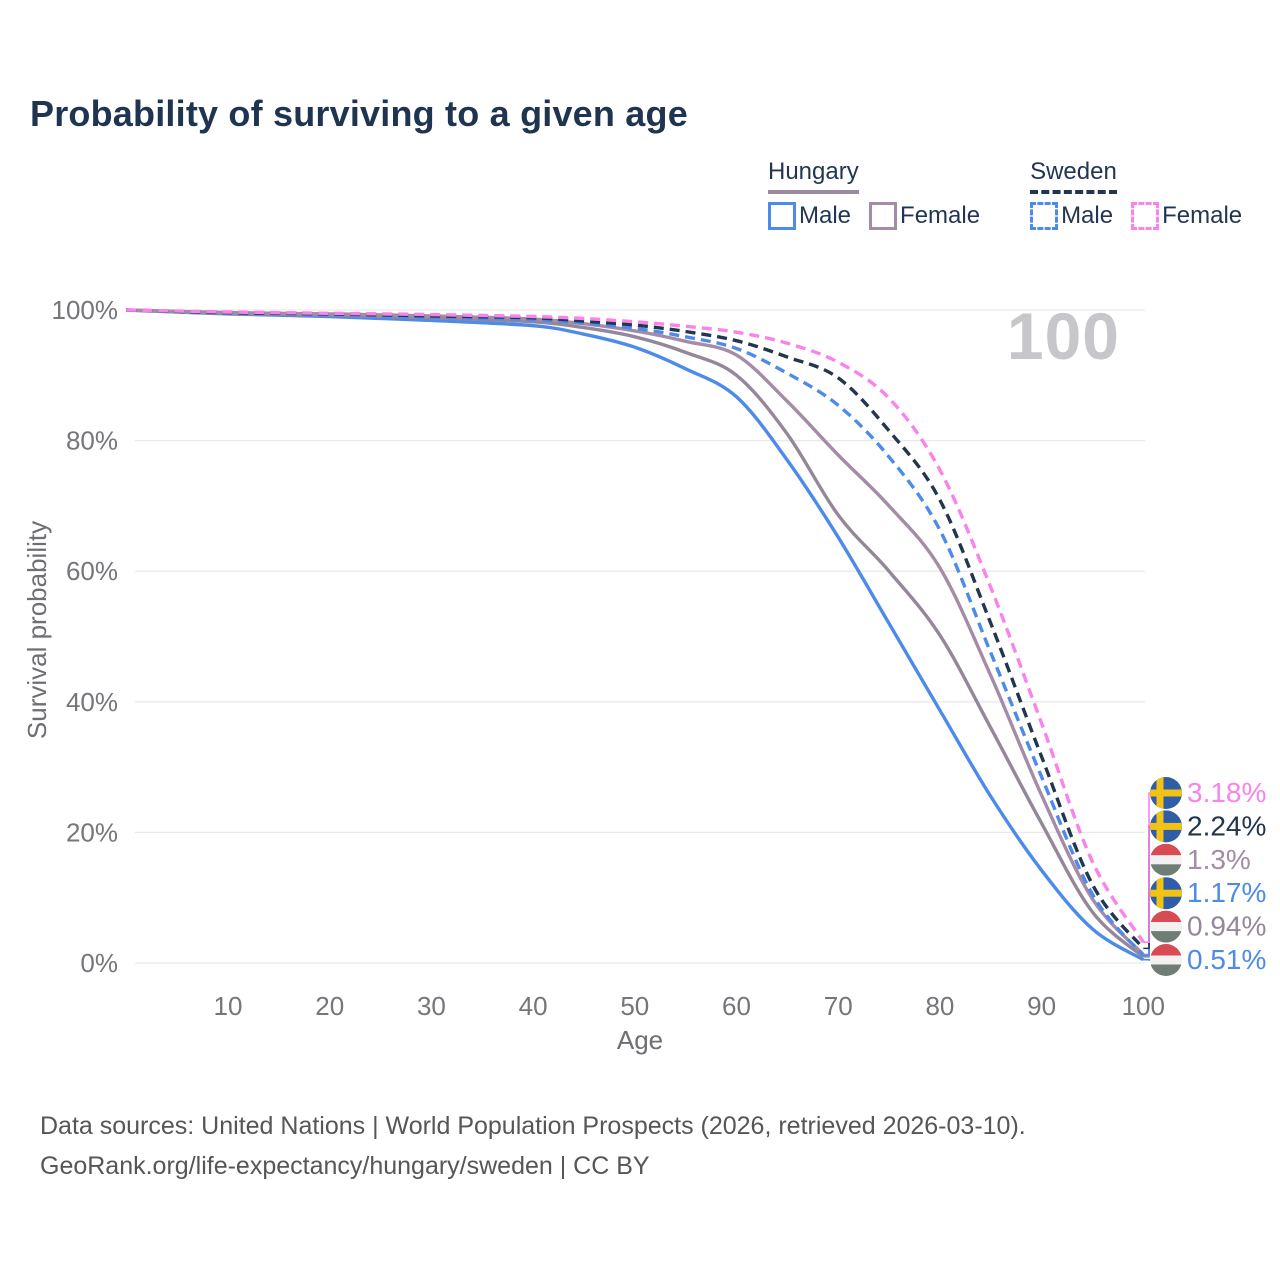  I want to click on legend-group-hungary: Hungary Male Female, so click(874, 194).